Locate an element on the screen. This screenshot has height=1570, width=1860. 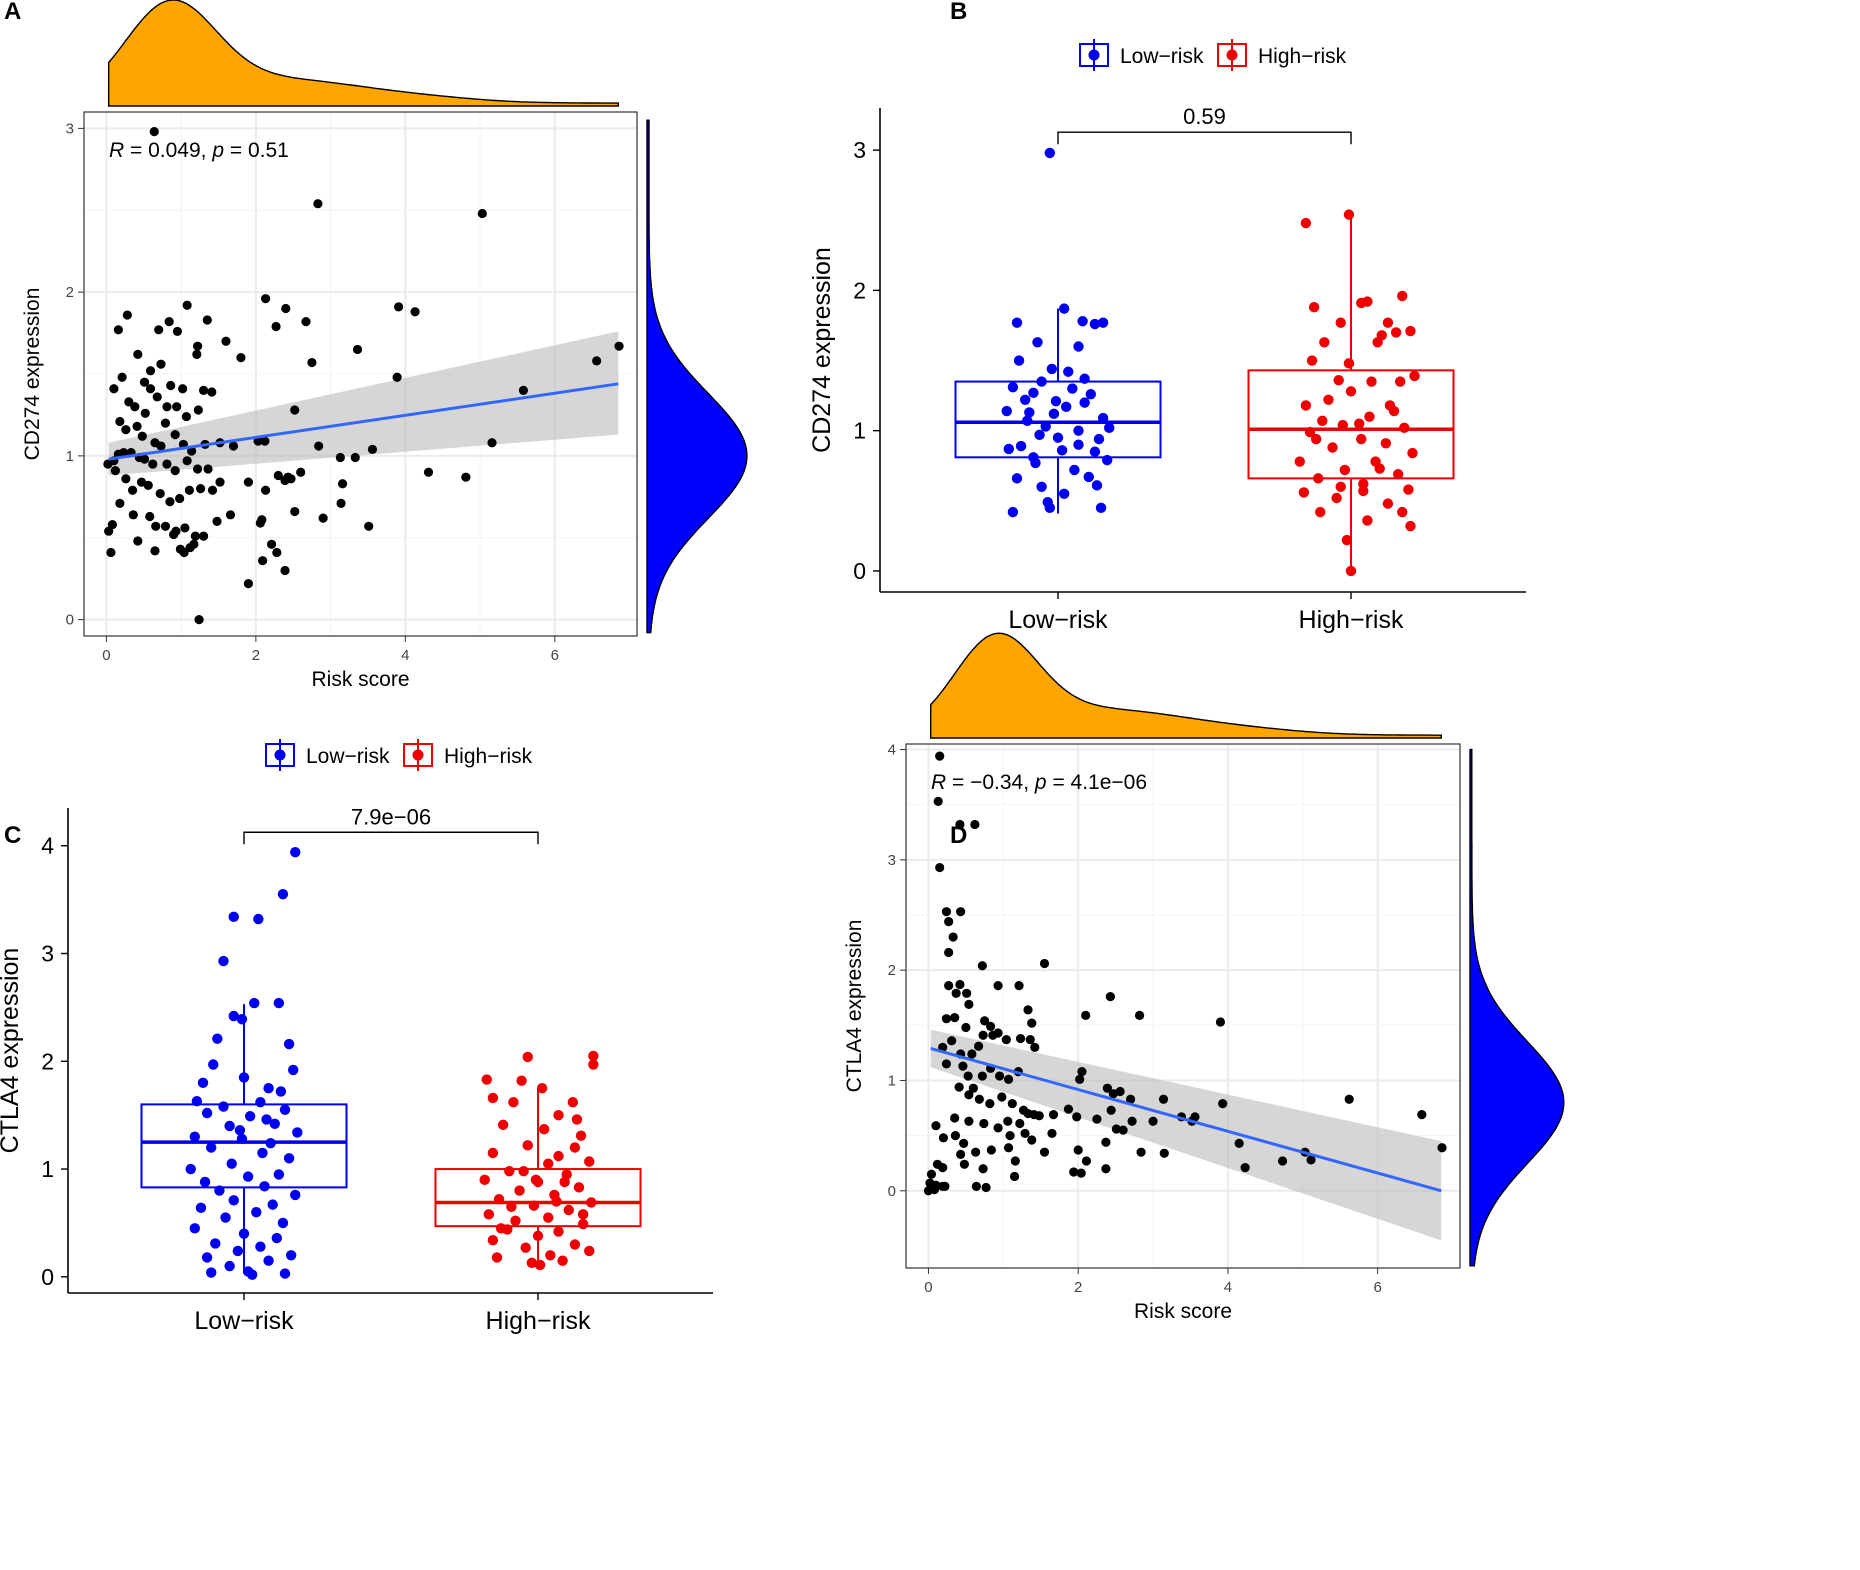
x-tick-label: 6 is located at coordinates (555, 655).